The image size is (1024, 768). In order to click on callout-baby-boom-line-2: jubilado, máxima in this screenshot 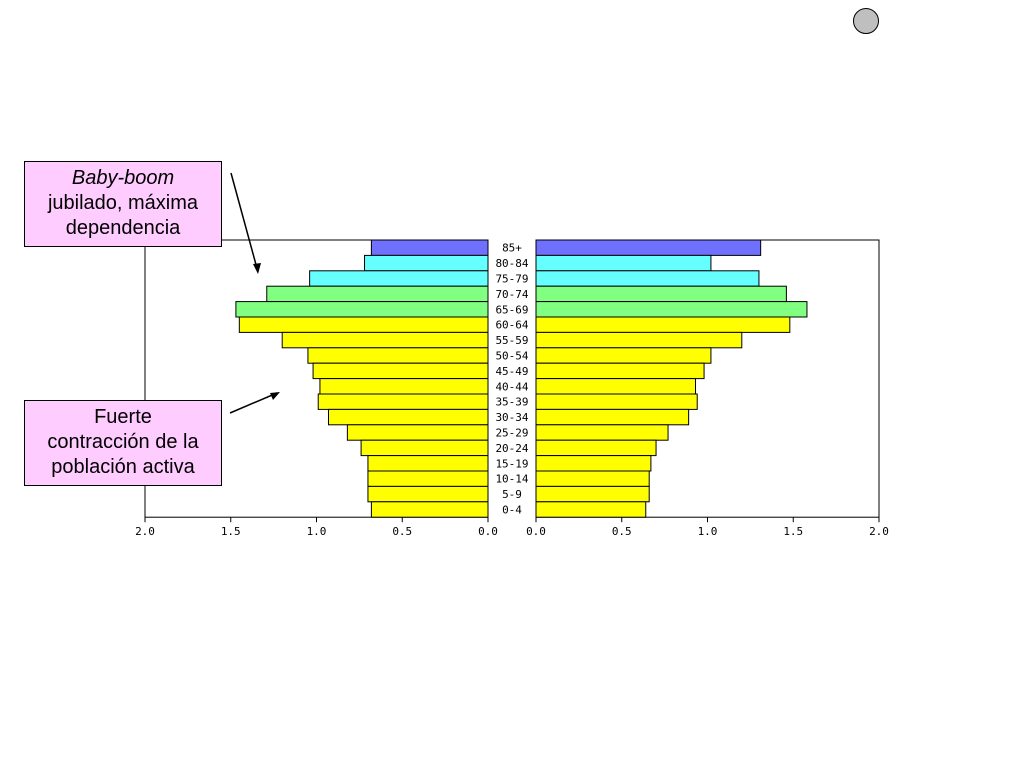, I will do `click(123, 203)`.